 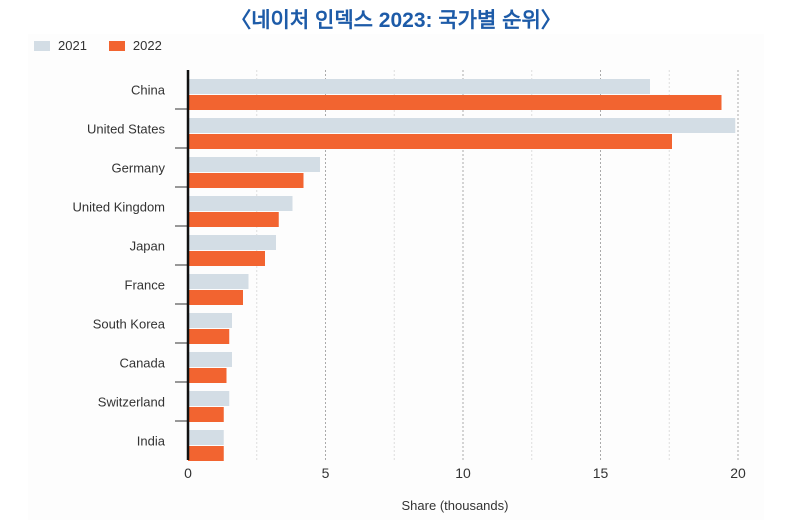 What do you see at coordinates (210, 320) in the screenshot?
I see `bar-2021-south-korea` at bounding box center [210, 320].